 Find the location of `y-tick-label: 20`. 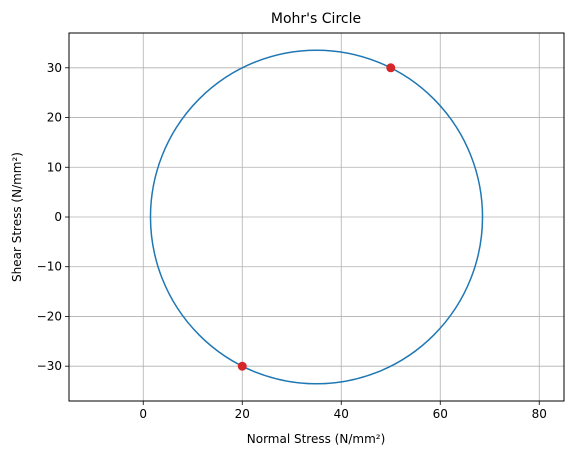

y-tick-label: 20 is located at coordinates (54, 118).